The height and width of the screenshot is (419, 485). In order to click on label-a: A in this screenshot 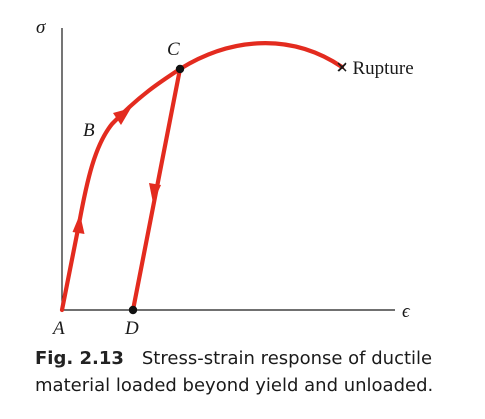, I will do `click(58, 328)`.